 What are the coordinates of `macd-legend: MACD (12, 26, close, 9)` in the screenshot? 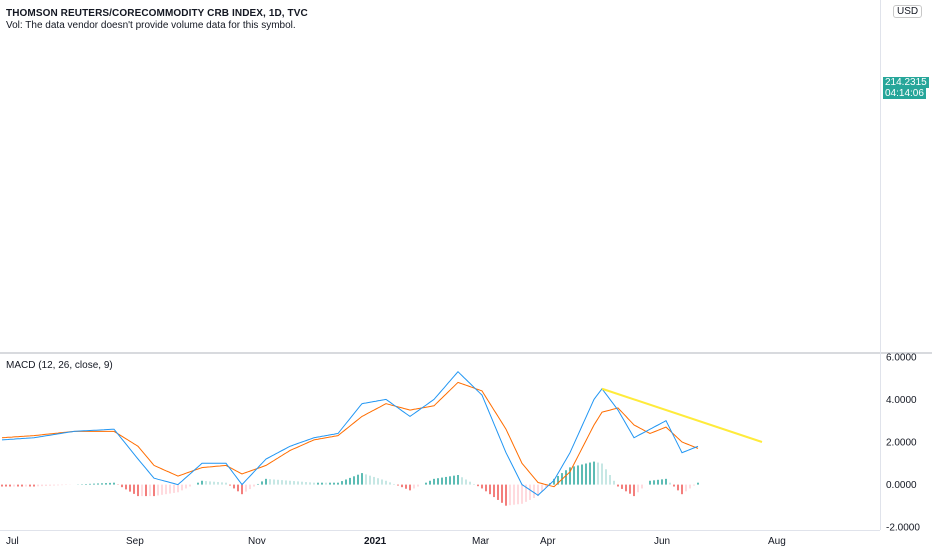 It's located at (59, 365).